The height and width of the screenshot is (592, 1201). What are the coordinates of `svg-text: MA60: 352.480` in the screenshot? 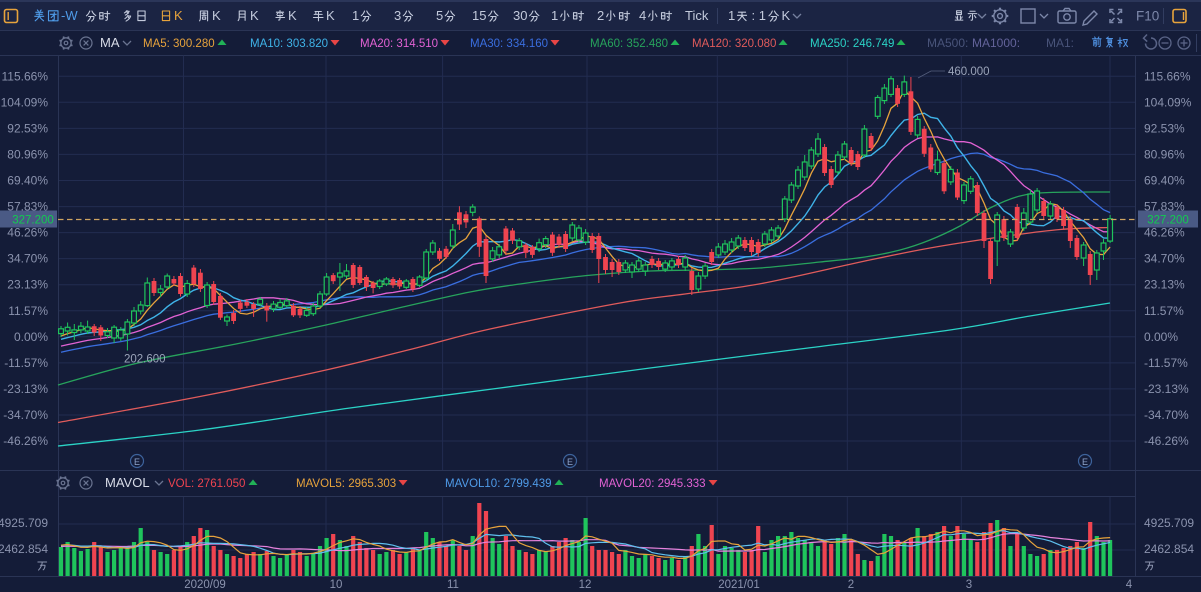 It's located at (629, 44).